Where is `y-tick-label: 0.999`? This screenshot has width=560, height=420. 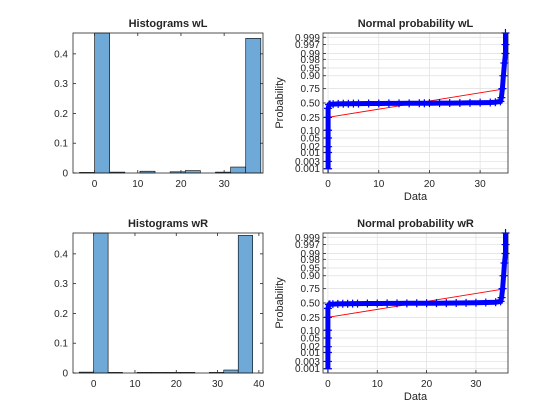
y-tick-label: 0.999 is located at coordinates (307, 238).